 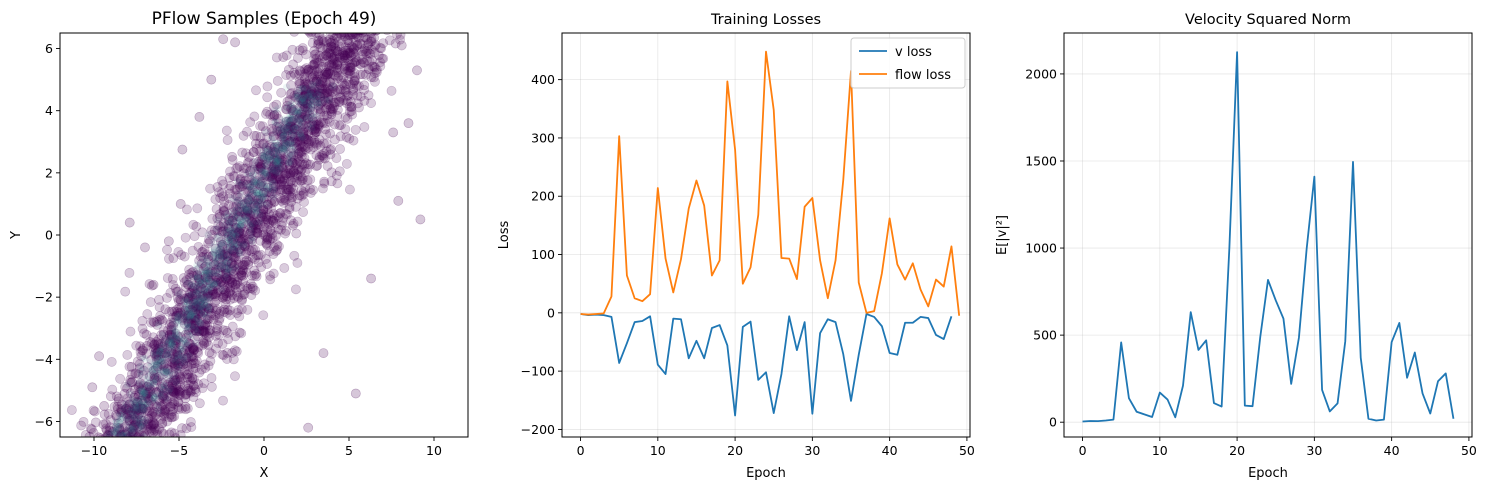 What do you see at coordinates (913, 52) in the screenshot?
I see `legend-label-v-loss: v loss` at bounding box center [913, 52].